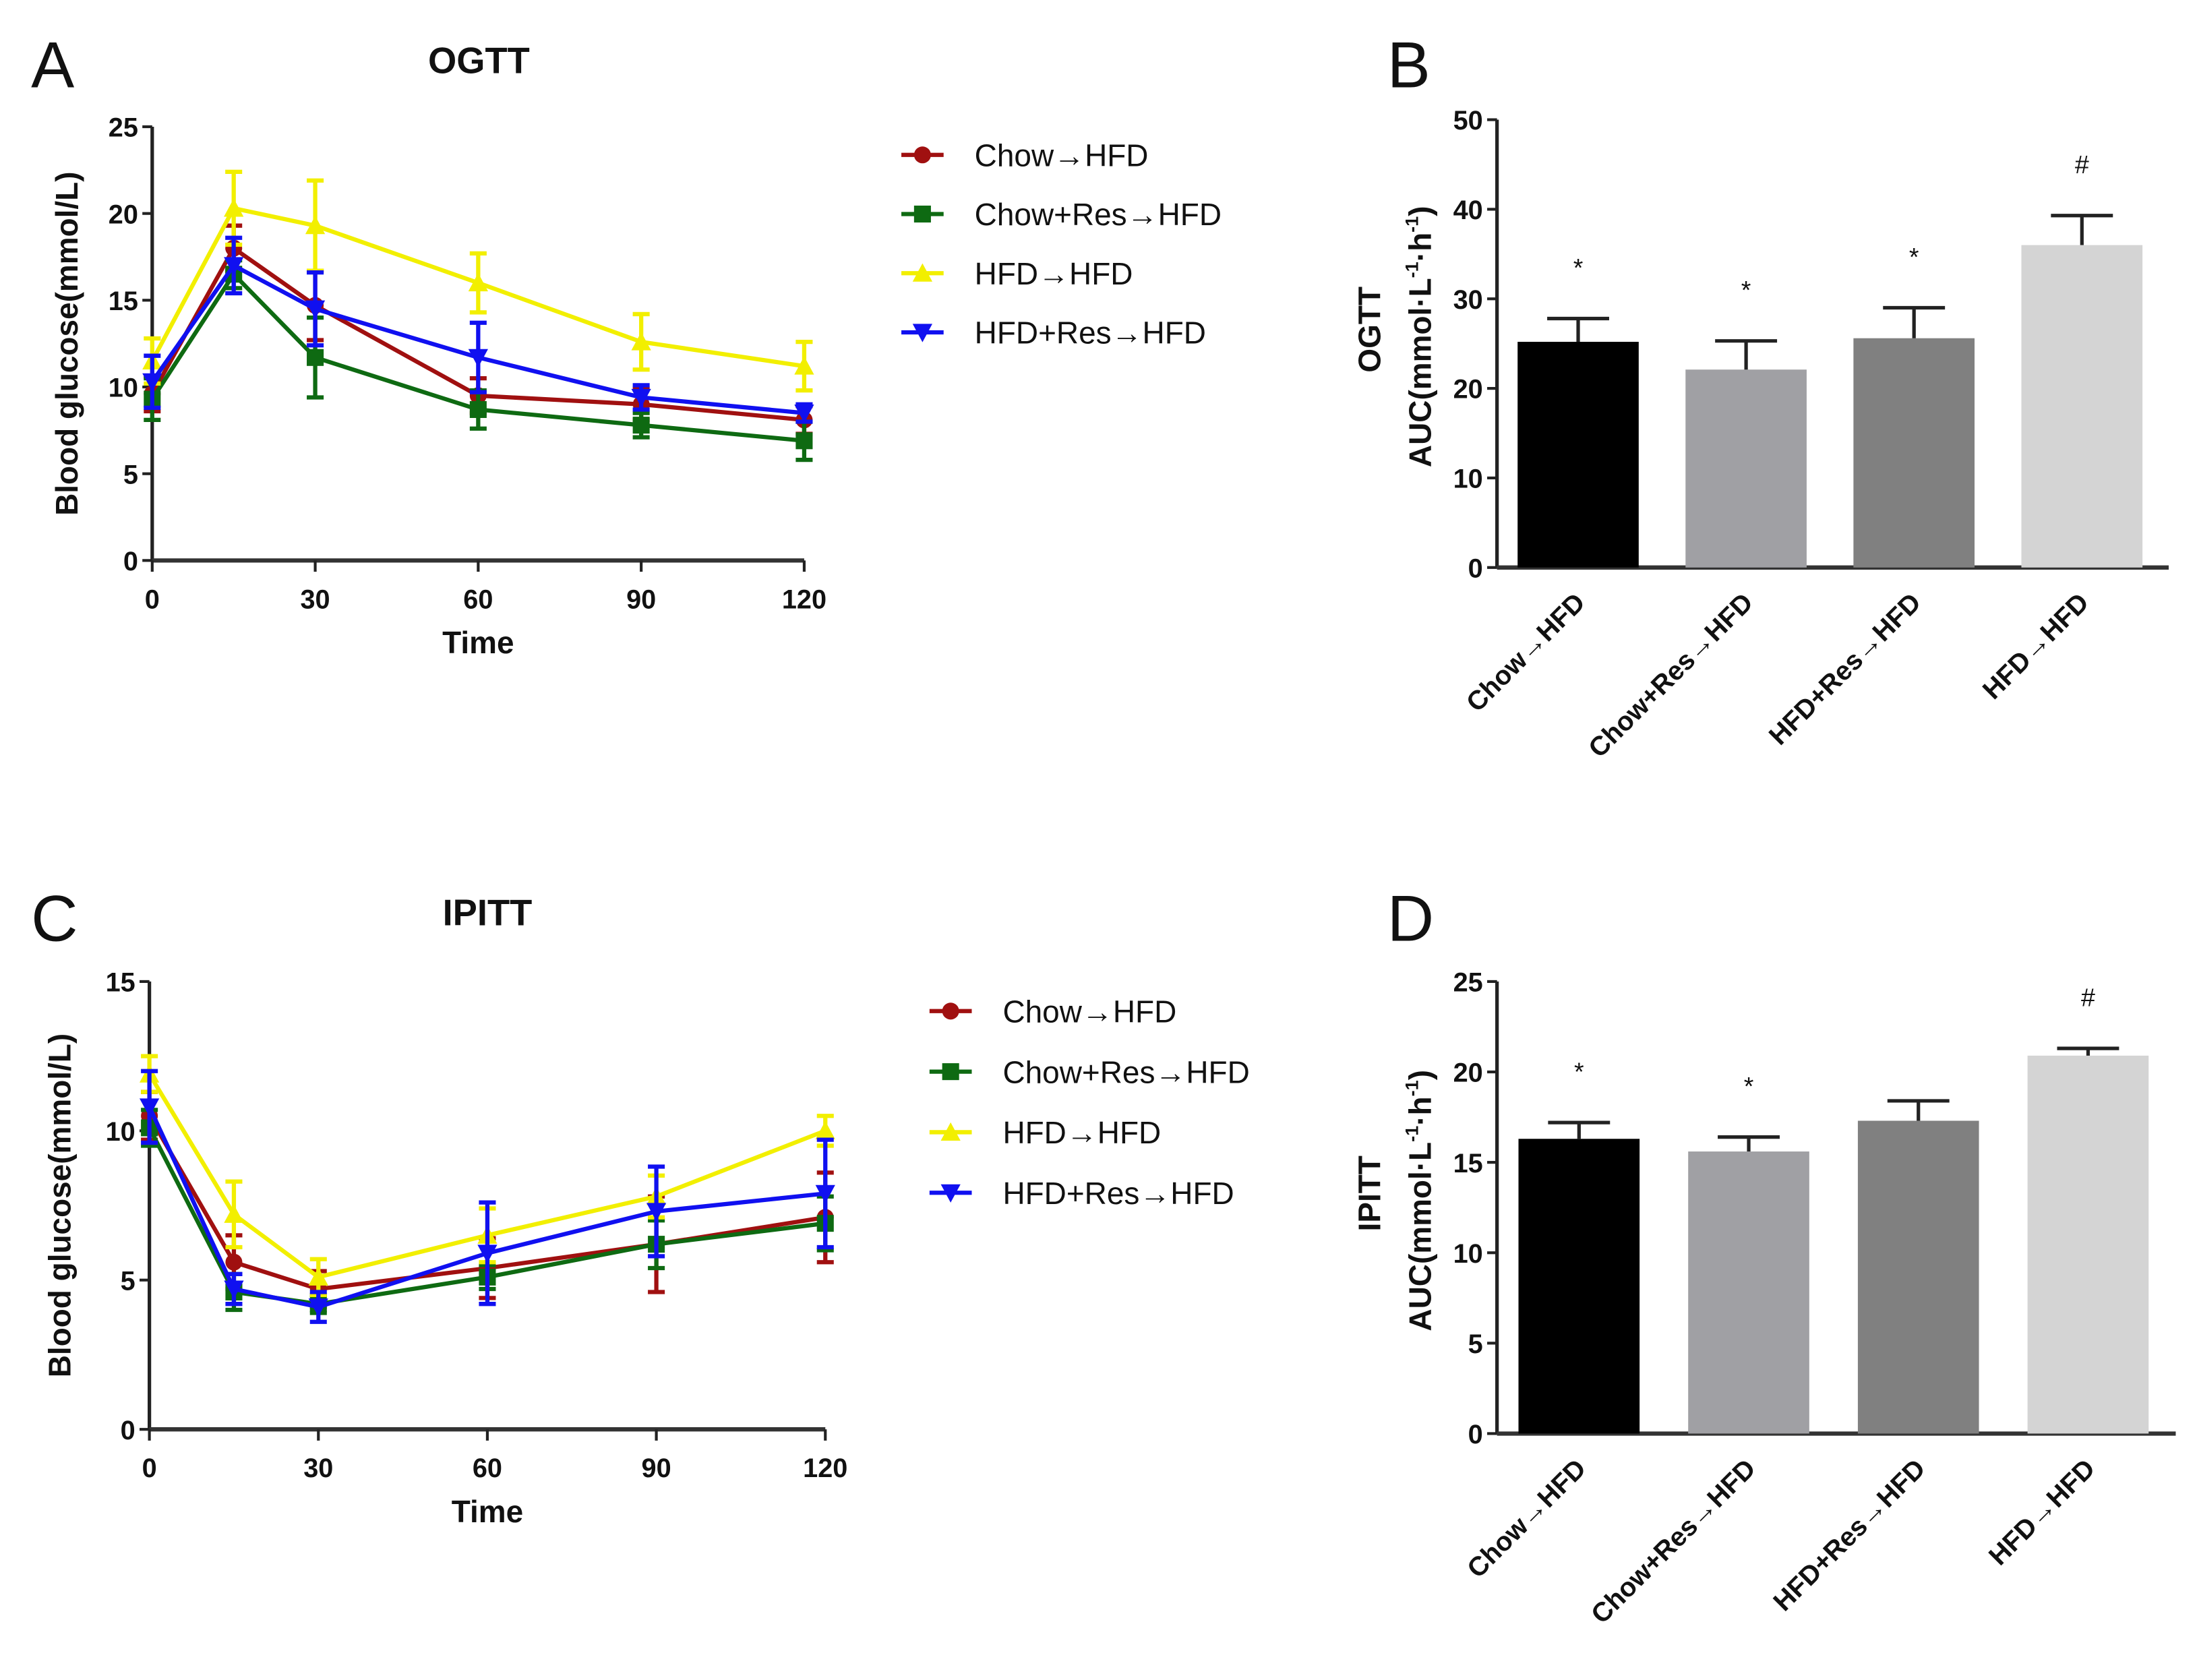  What do you see at coordinates (1410, 919) in the screenshot?
I see `panel-label: D` at bounding box center [1410, 919].